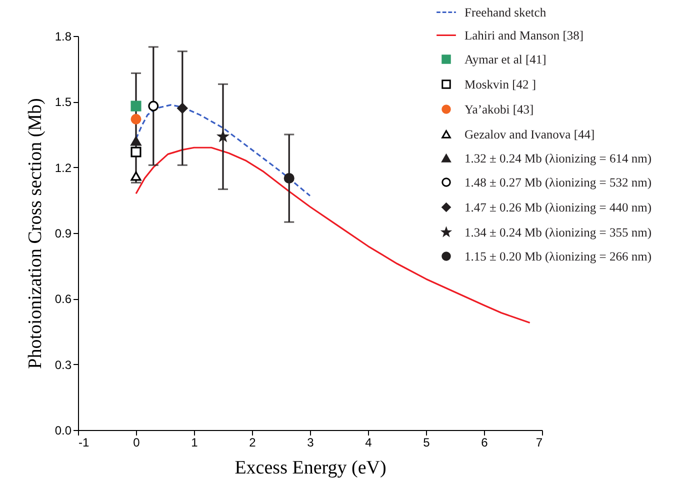 The height and width of the screenshot is (491, 694). Describe the element at coordinates (539, 443) in the screenshot. I see `x-tick-label: 7` at that location.